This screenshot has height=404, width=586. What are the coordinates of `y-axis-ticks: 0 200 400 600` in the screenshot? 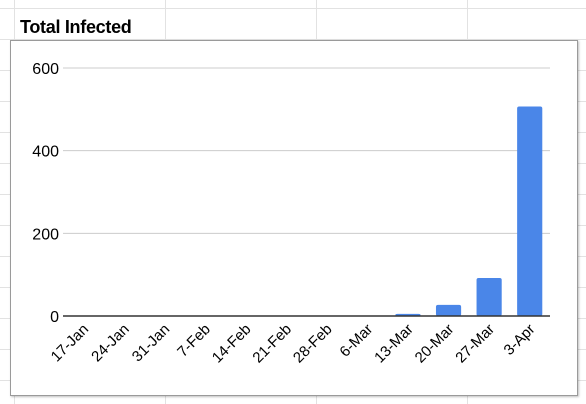 It's located at (45, 193).